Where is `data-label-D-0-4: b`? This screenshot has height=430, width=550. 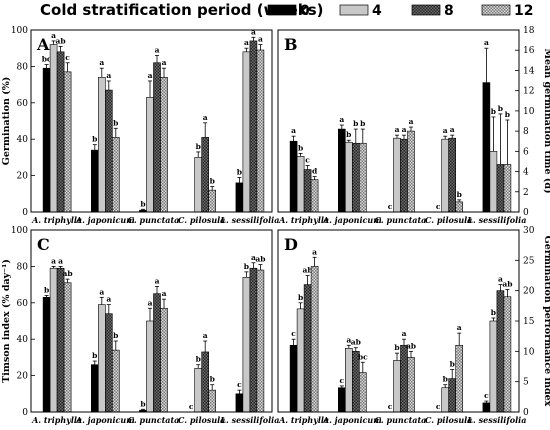
data-label-D-0-4: b is located at coordinates (300, 297).